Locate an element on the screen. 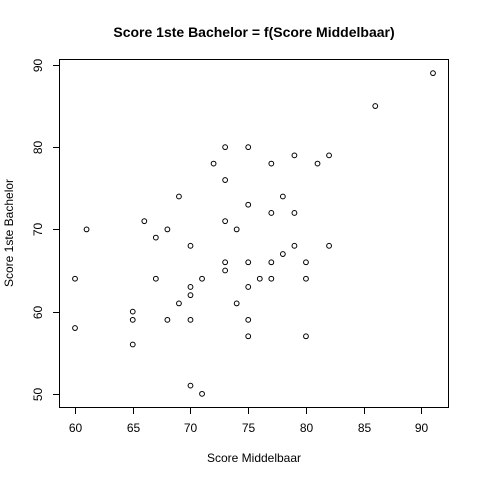  y-tick-label: 70 is located at coordinates (38, 230).